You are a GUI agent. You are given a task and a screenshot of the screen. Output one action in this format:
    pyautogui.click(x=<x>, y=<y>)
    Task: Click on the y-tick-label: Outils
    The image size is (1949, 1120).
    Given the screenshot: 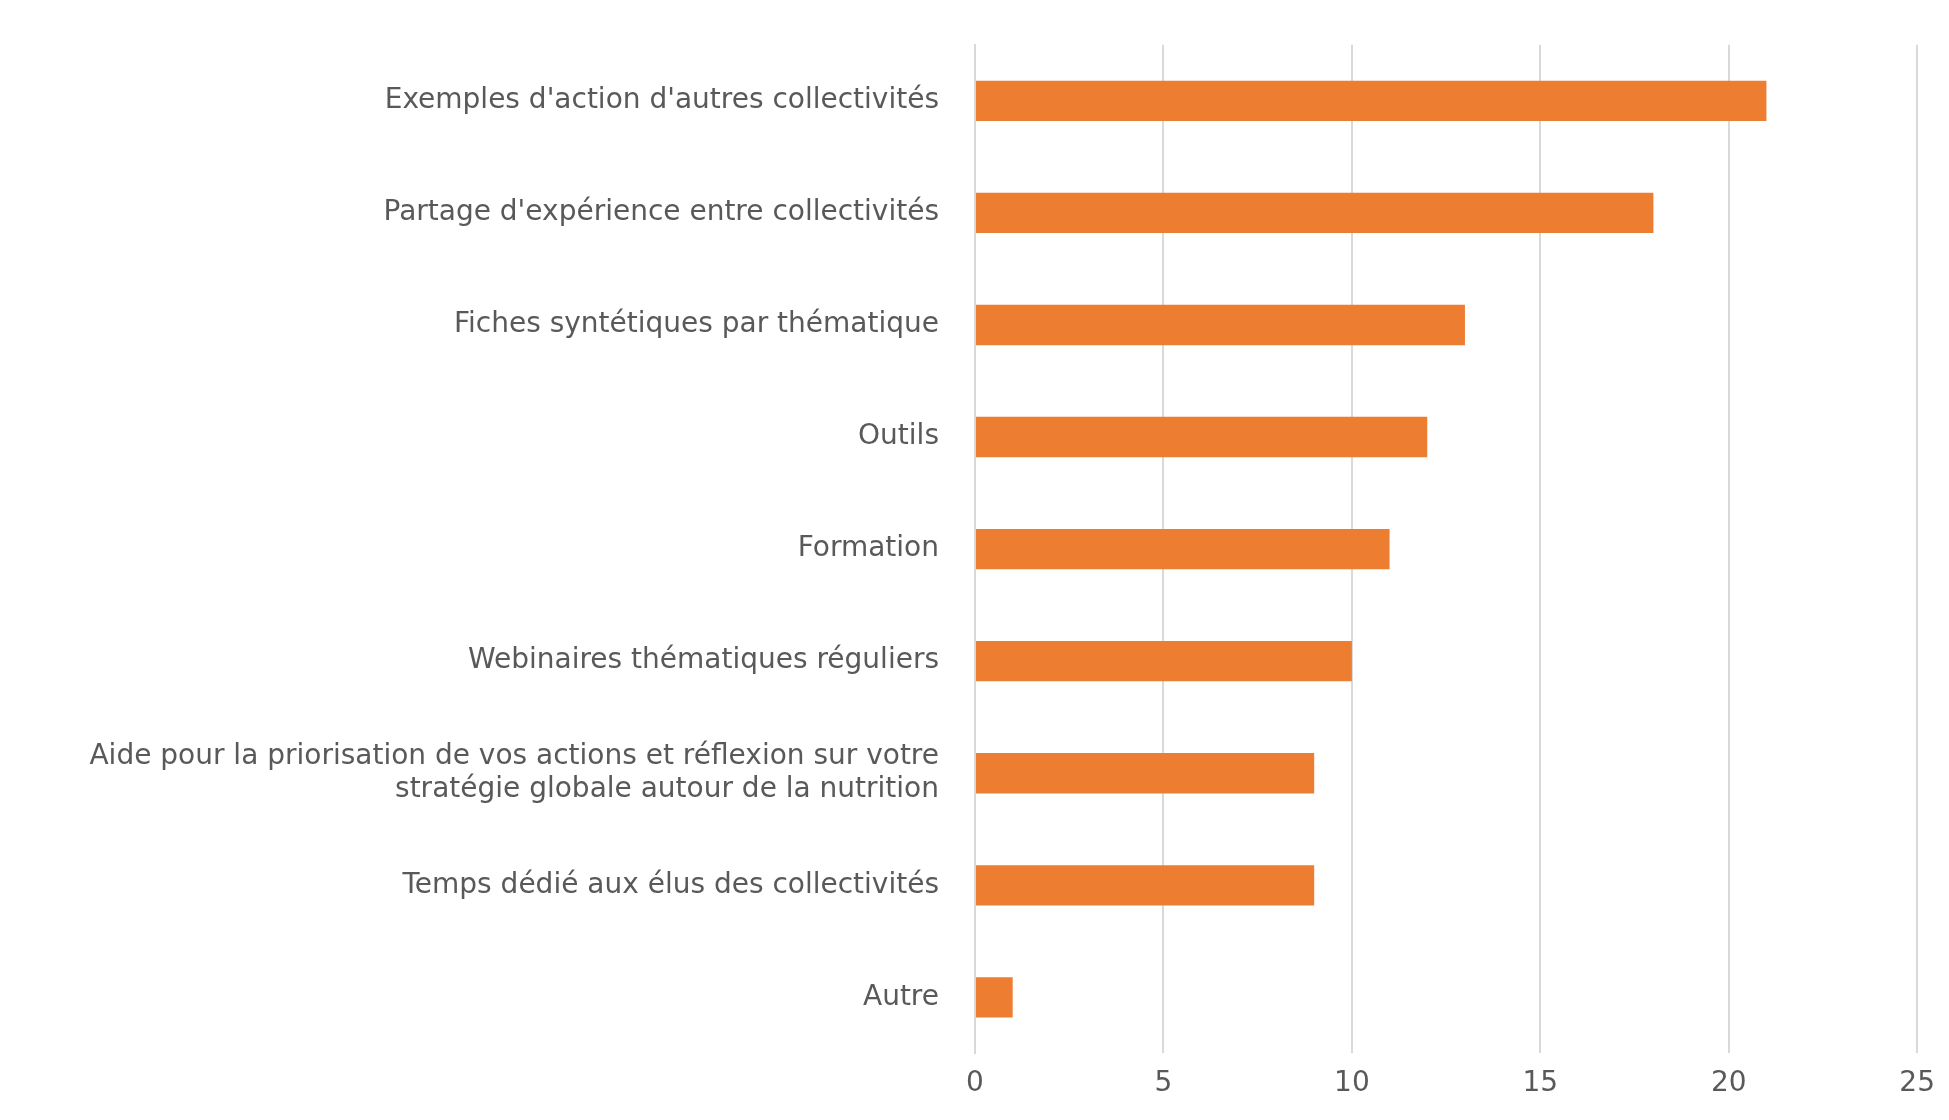 What is the action you would take?
    pyautogui.click(x=898, y=435)
    